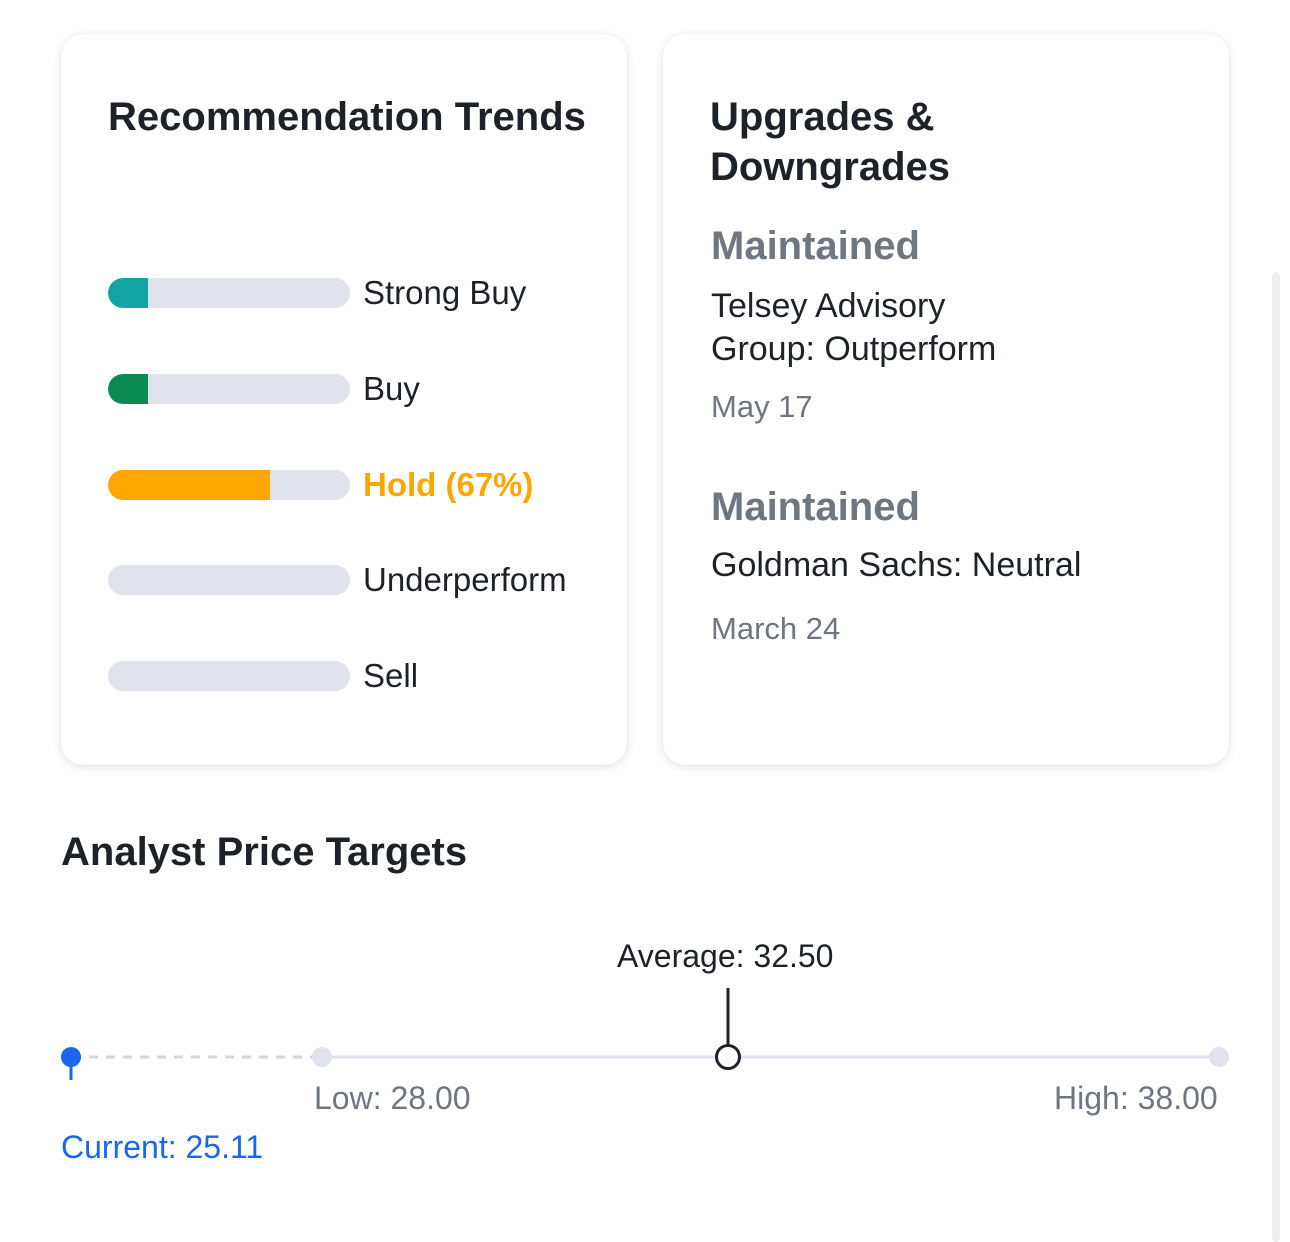 The height and width of the screenshot is (1242, 1290). I want to click on rating-firm: Telsey Advisory Group: Outperform, so click(854, 327).